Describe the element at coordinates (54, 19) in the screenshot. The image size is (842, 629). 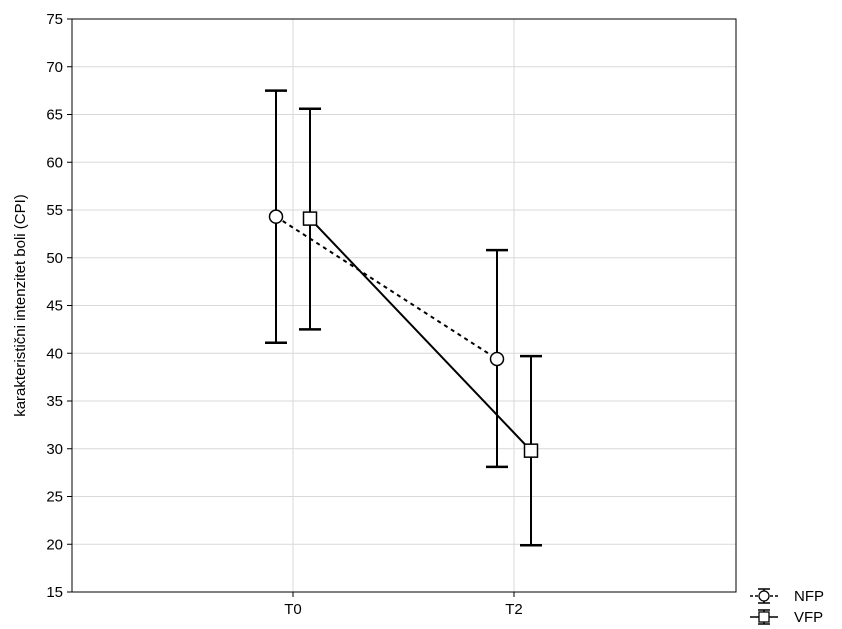
I see `y-tick-label: 75` at that location.